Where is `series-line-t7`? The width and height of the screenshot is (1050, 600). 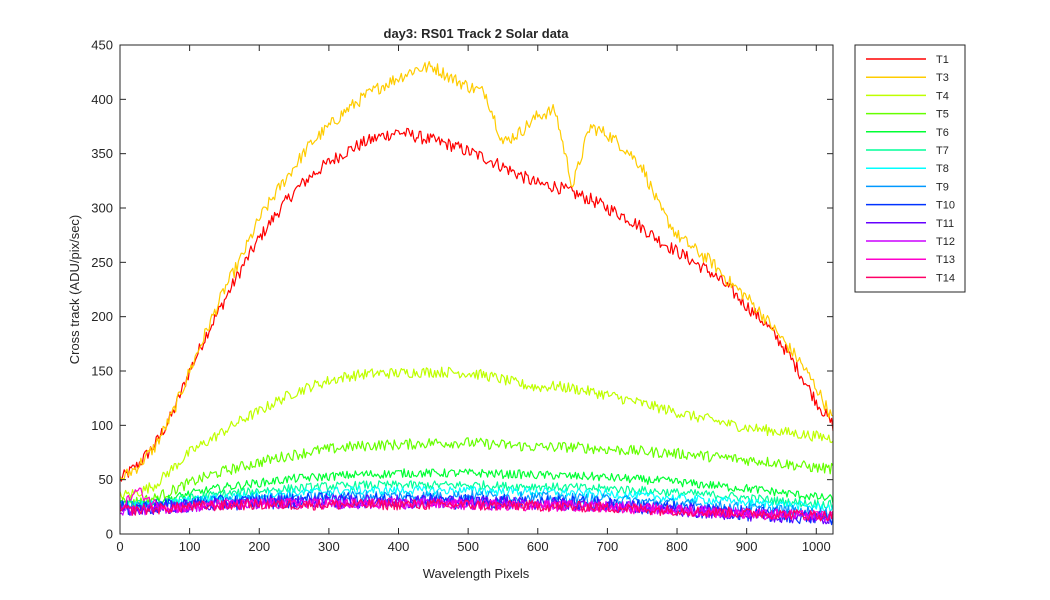
series-line-t7 is located at coordinates (476, 494).